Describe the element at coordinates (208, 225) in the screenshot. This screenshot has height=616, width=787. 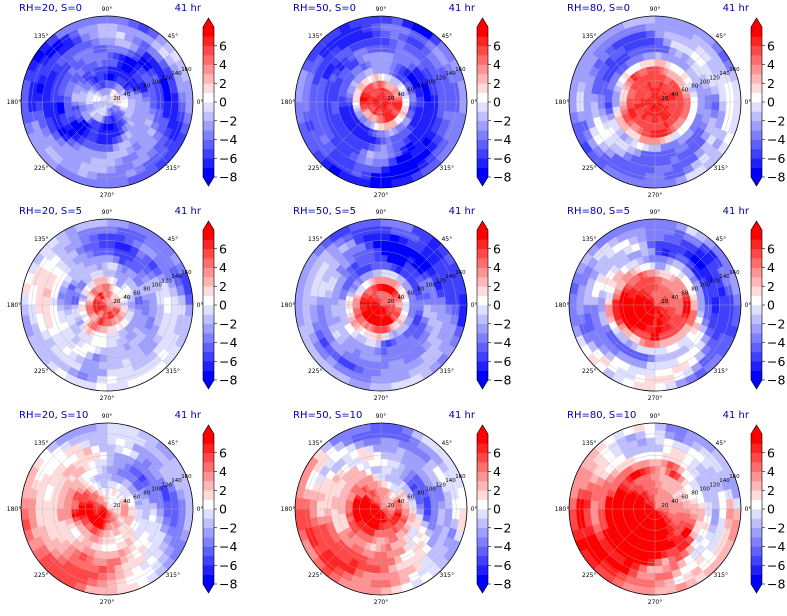
I see `colorbar-extend-max` at that location.